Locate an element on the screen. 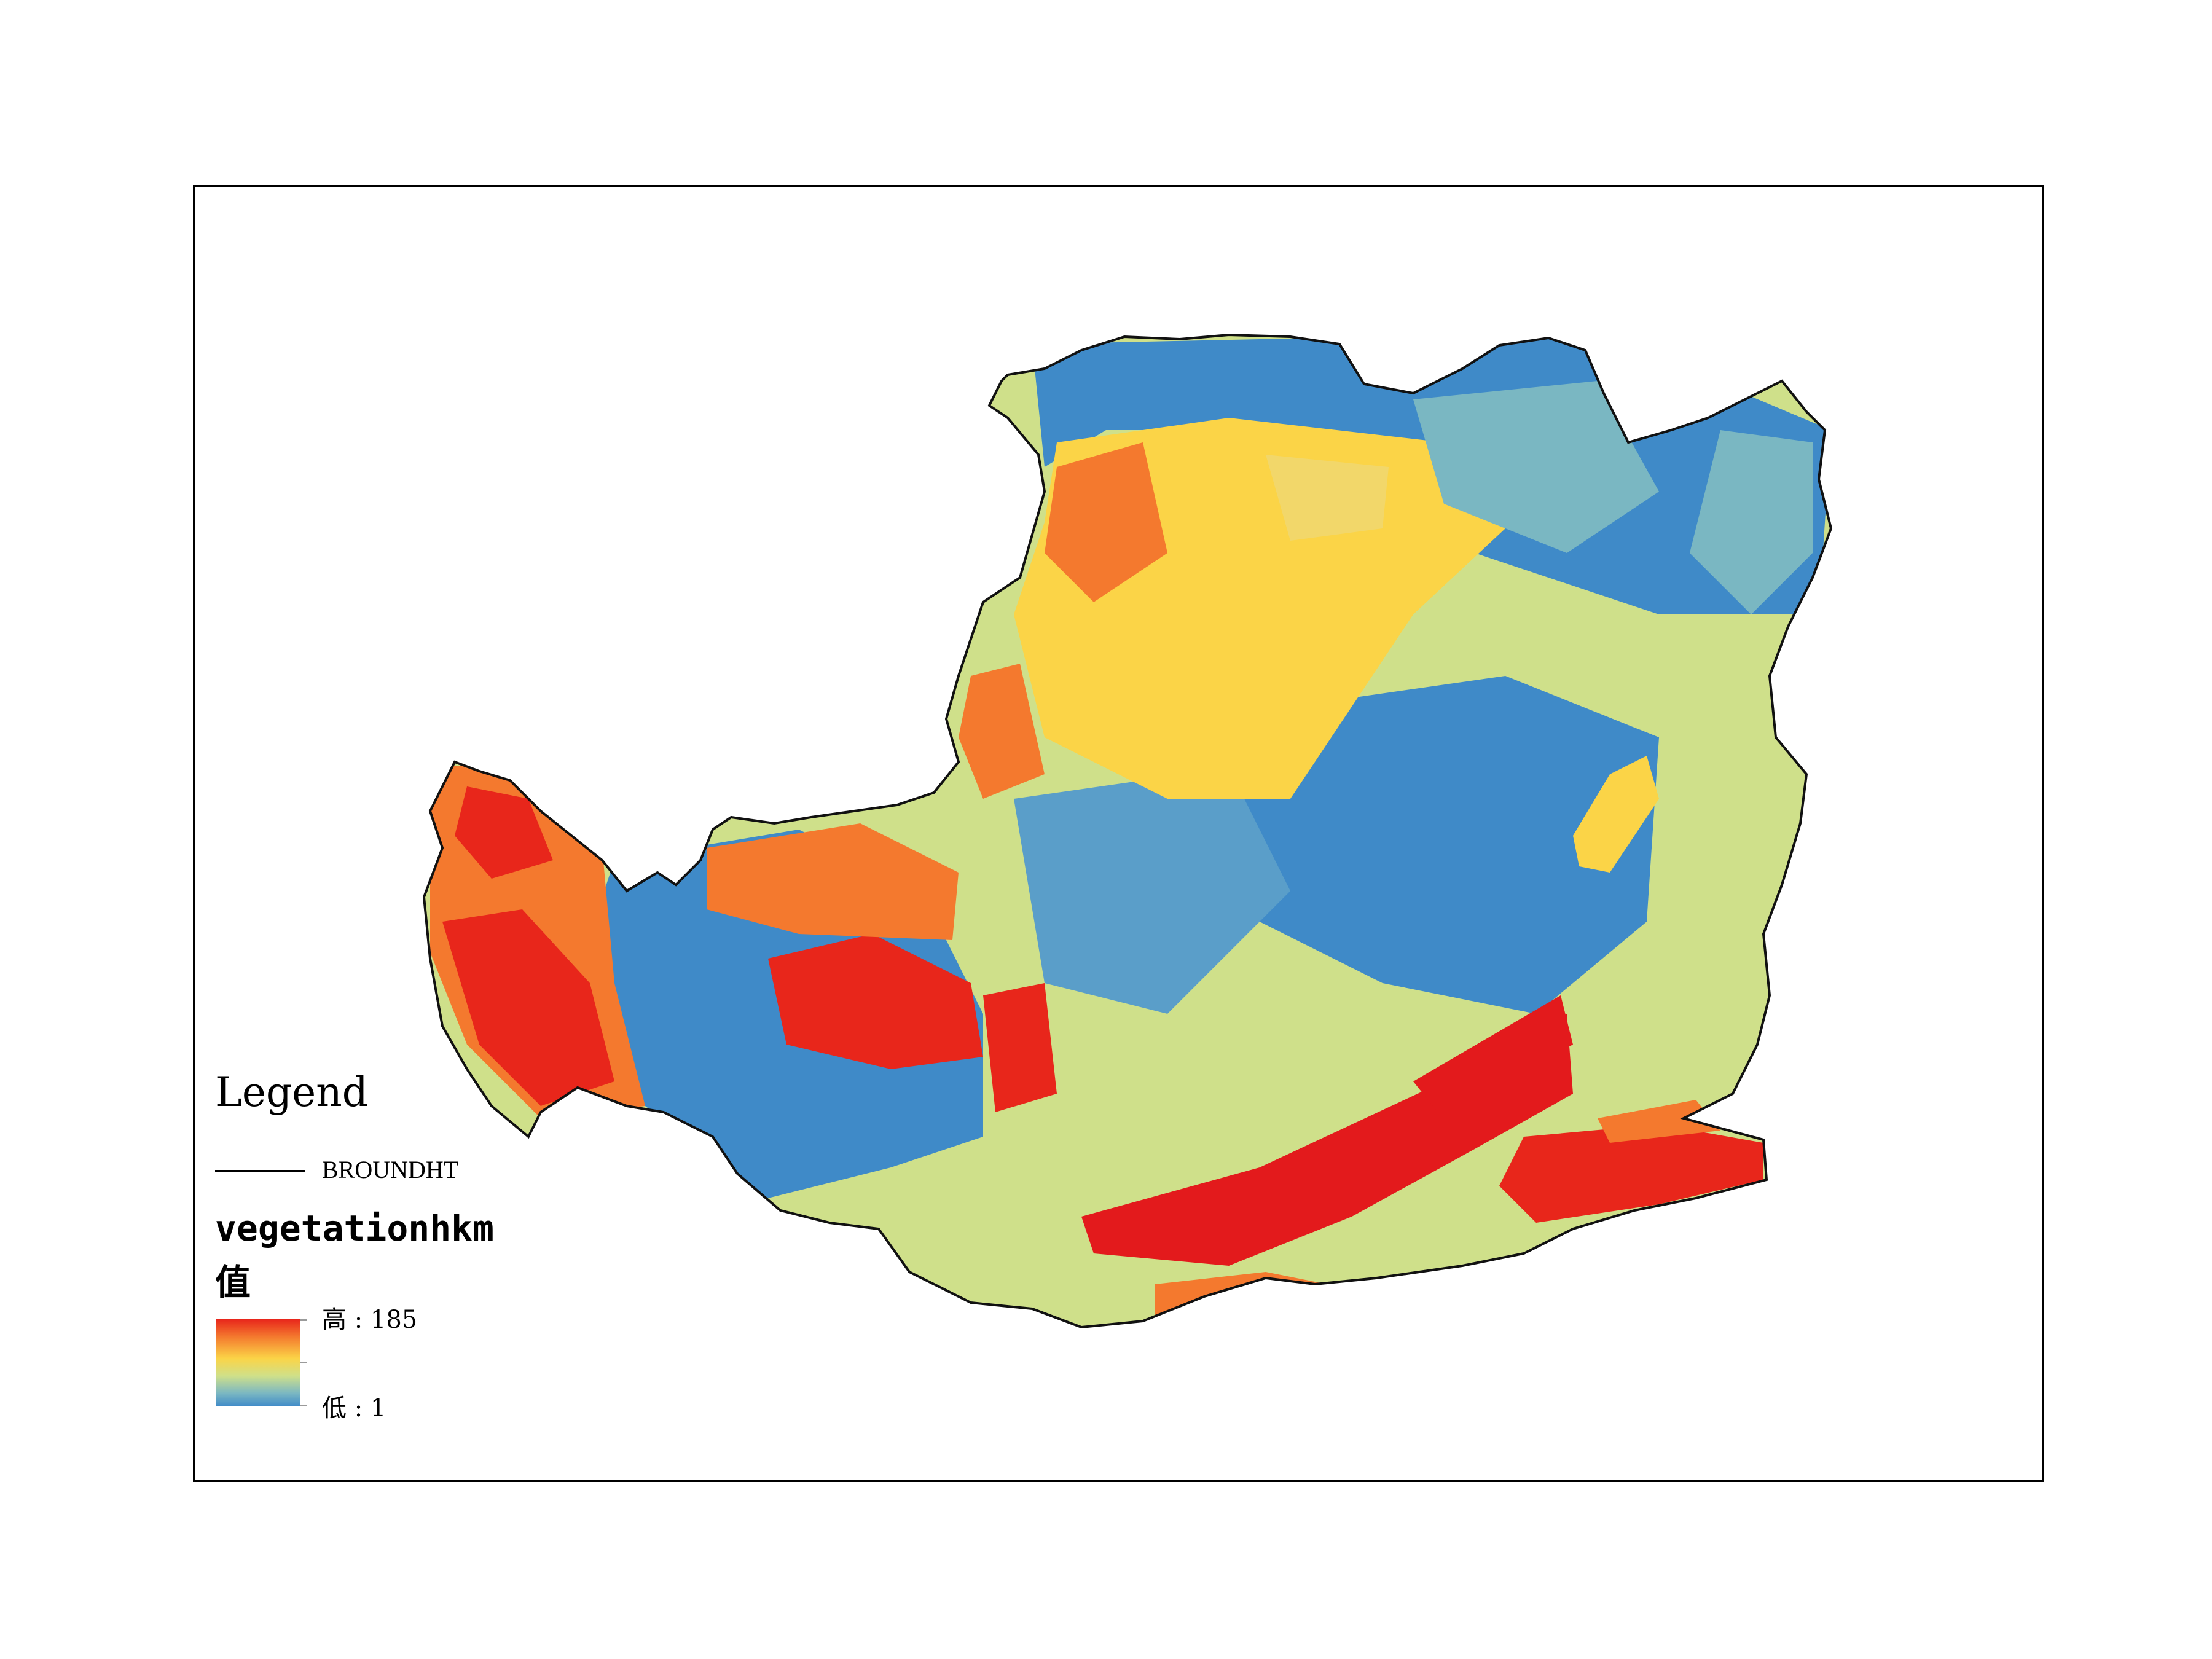 The image size is (2212, 1659). ramp-high-label: 高 : 185 is located at coordinates (370, 1320).